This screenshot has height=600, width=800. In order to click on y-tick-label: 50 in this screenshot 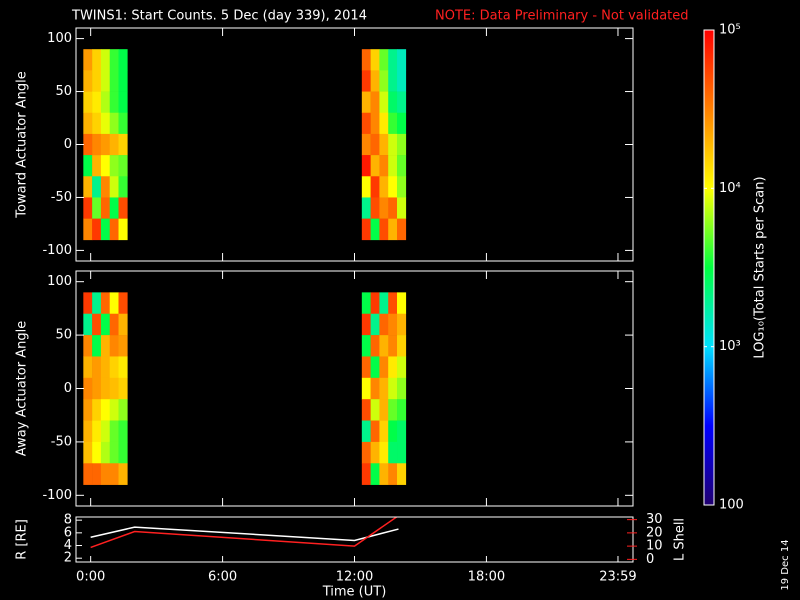, I will do `click(63, 335)`.